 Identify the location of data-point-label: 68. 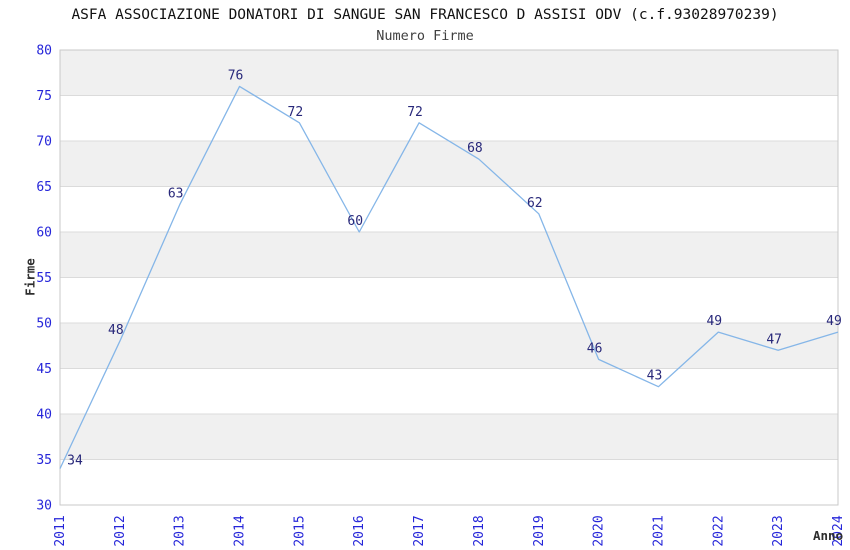
(475, 148).